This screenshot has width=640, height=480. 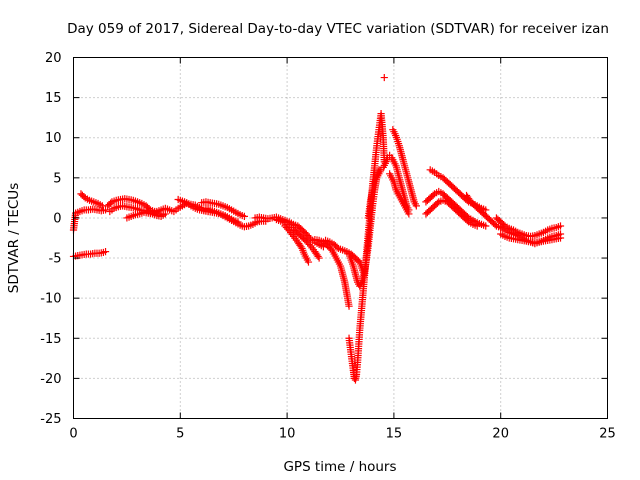 What do you see at coordinates (50, 299) in the screenshot?
I see `y-tick-label: -10` at bounding box center [50, 299].